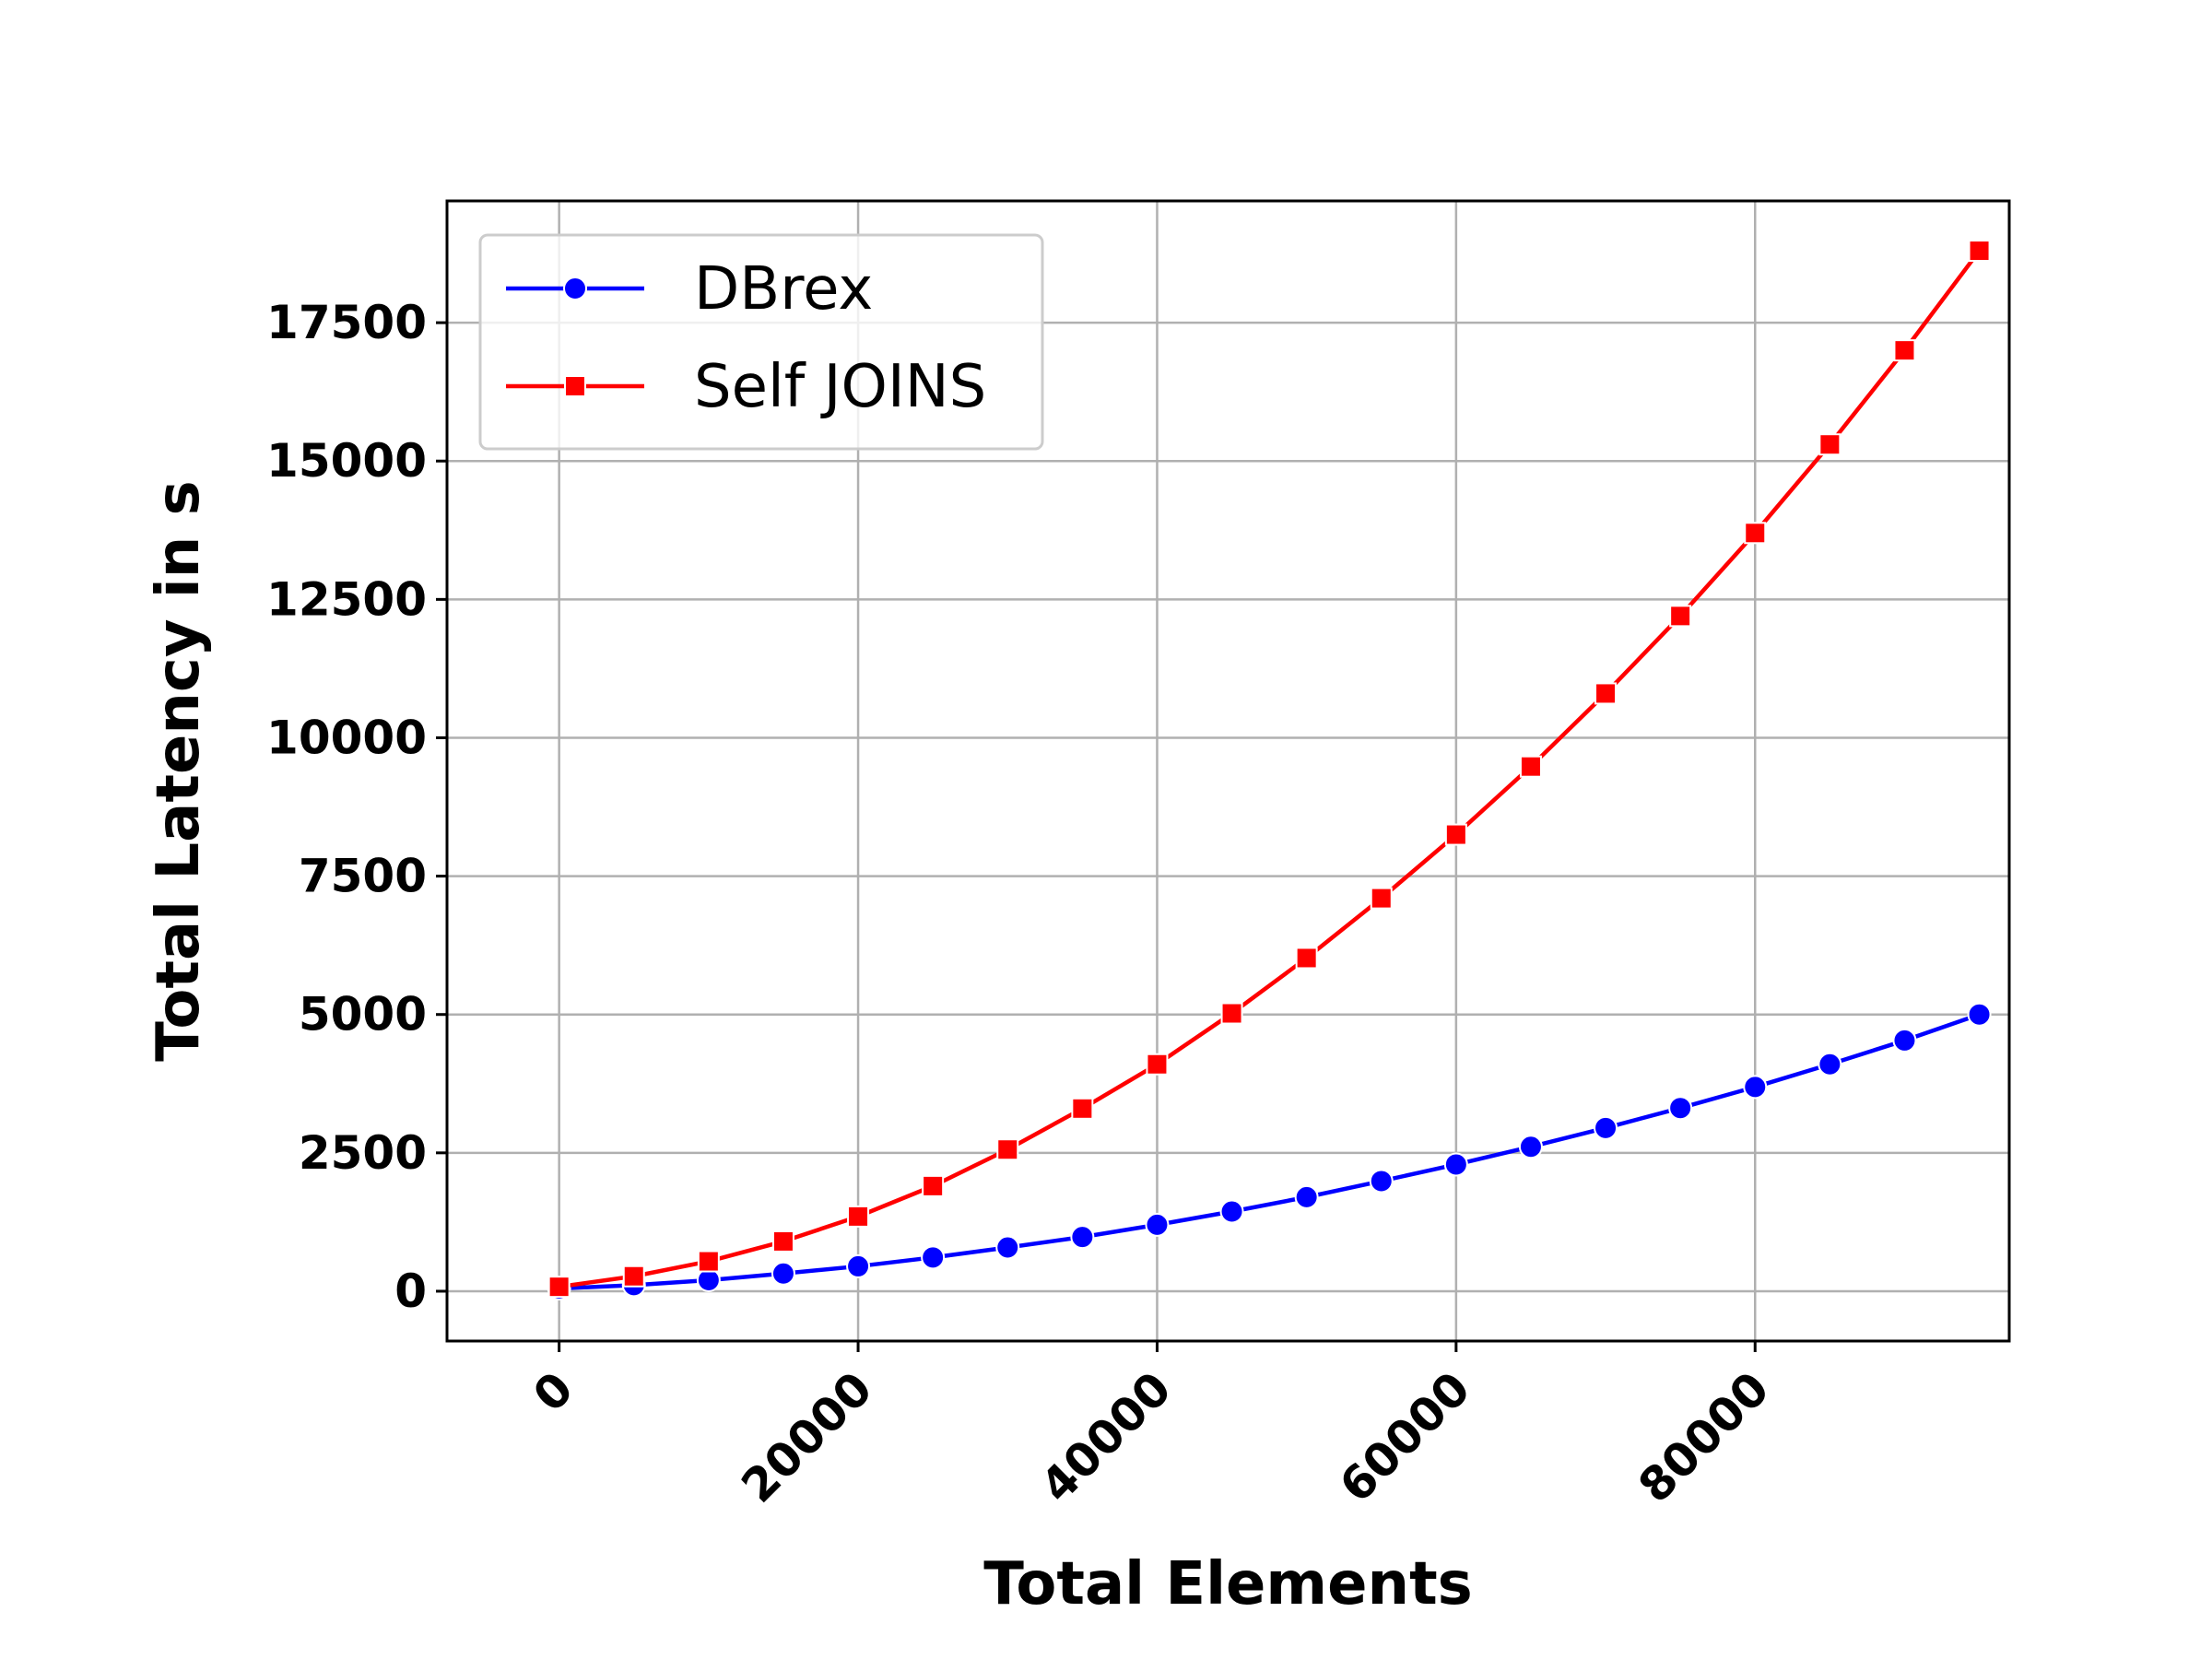 This screenshot has height=1659, width=2212. What do you see at coordinates (363, 876) in the screenshot?
I see `y-tick-label: 7500` at bounding box center [363, 876].